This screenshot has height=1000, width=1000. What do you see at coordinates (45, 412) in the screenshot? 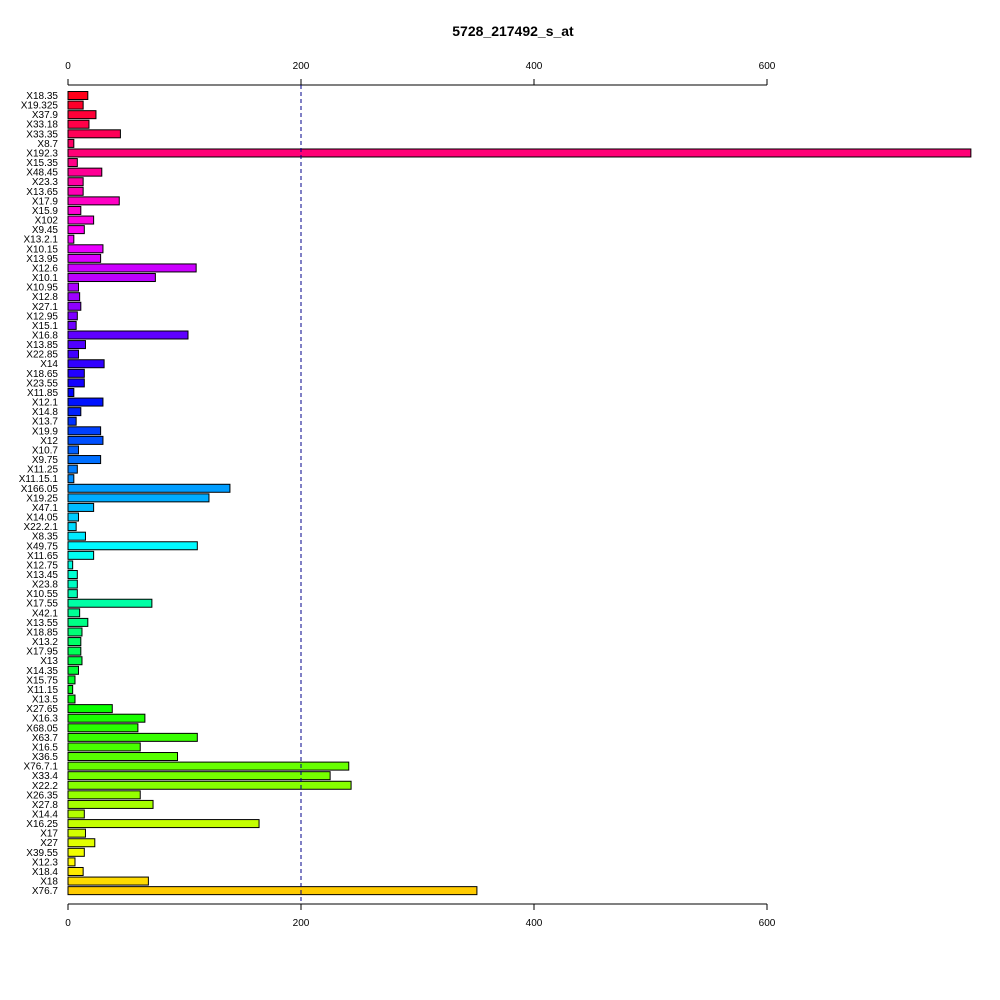
I see `category-label: X14.8` at bounding box center [45, 412].